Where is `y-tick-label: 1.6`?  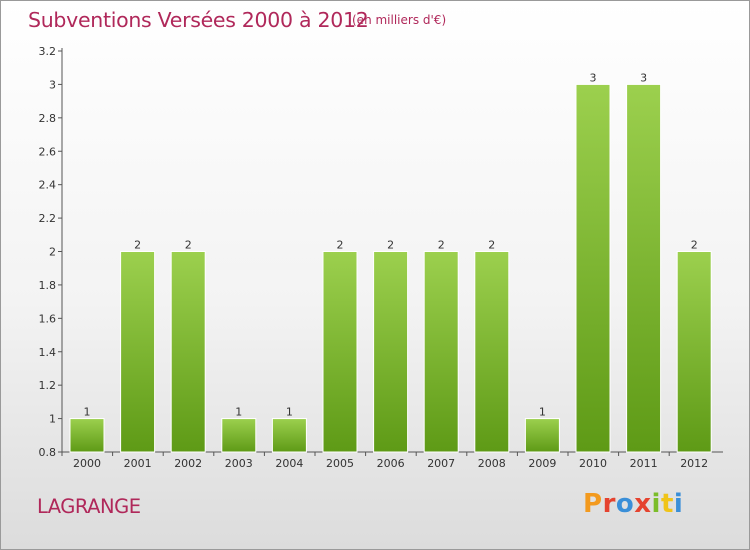 y-tick-label: 1.6 is located at coordinates (48, 318).